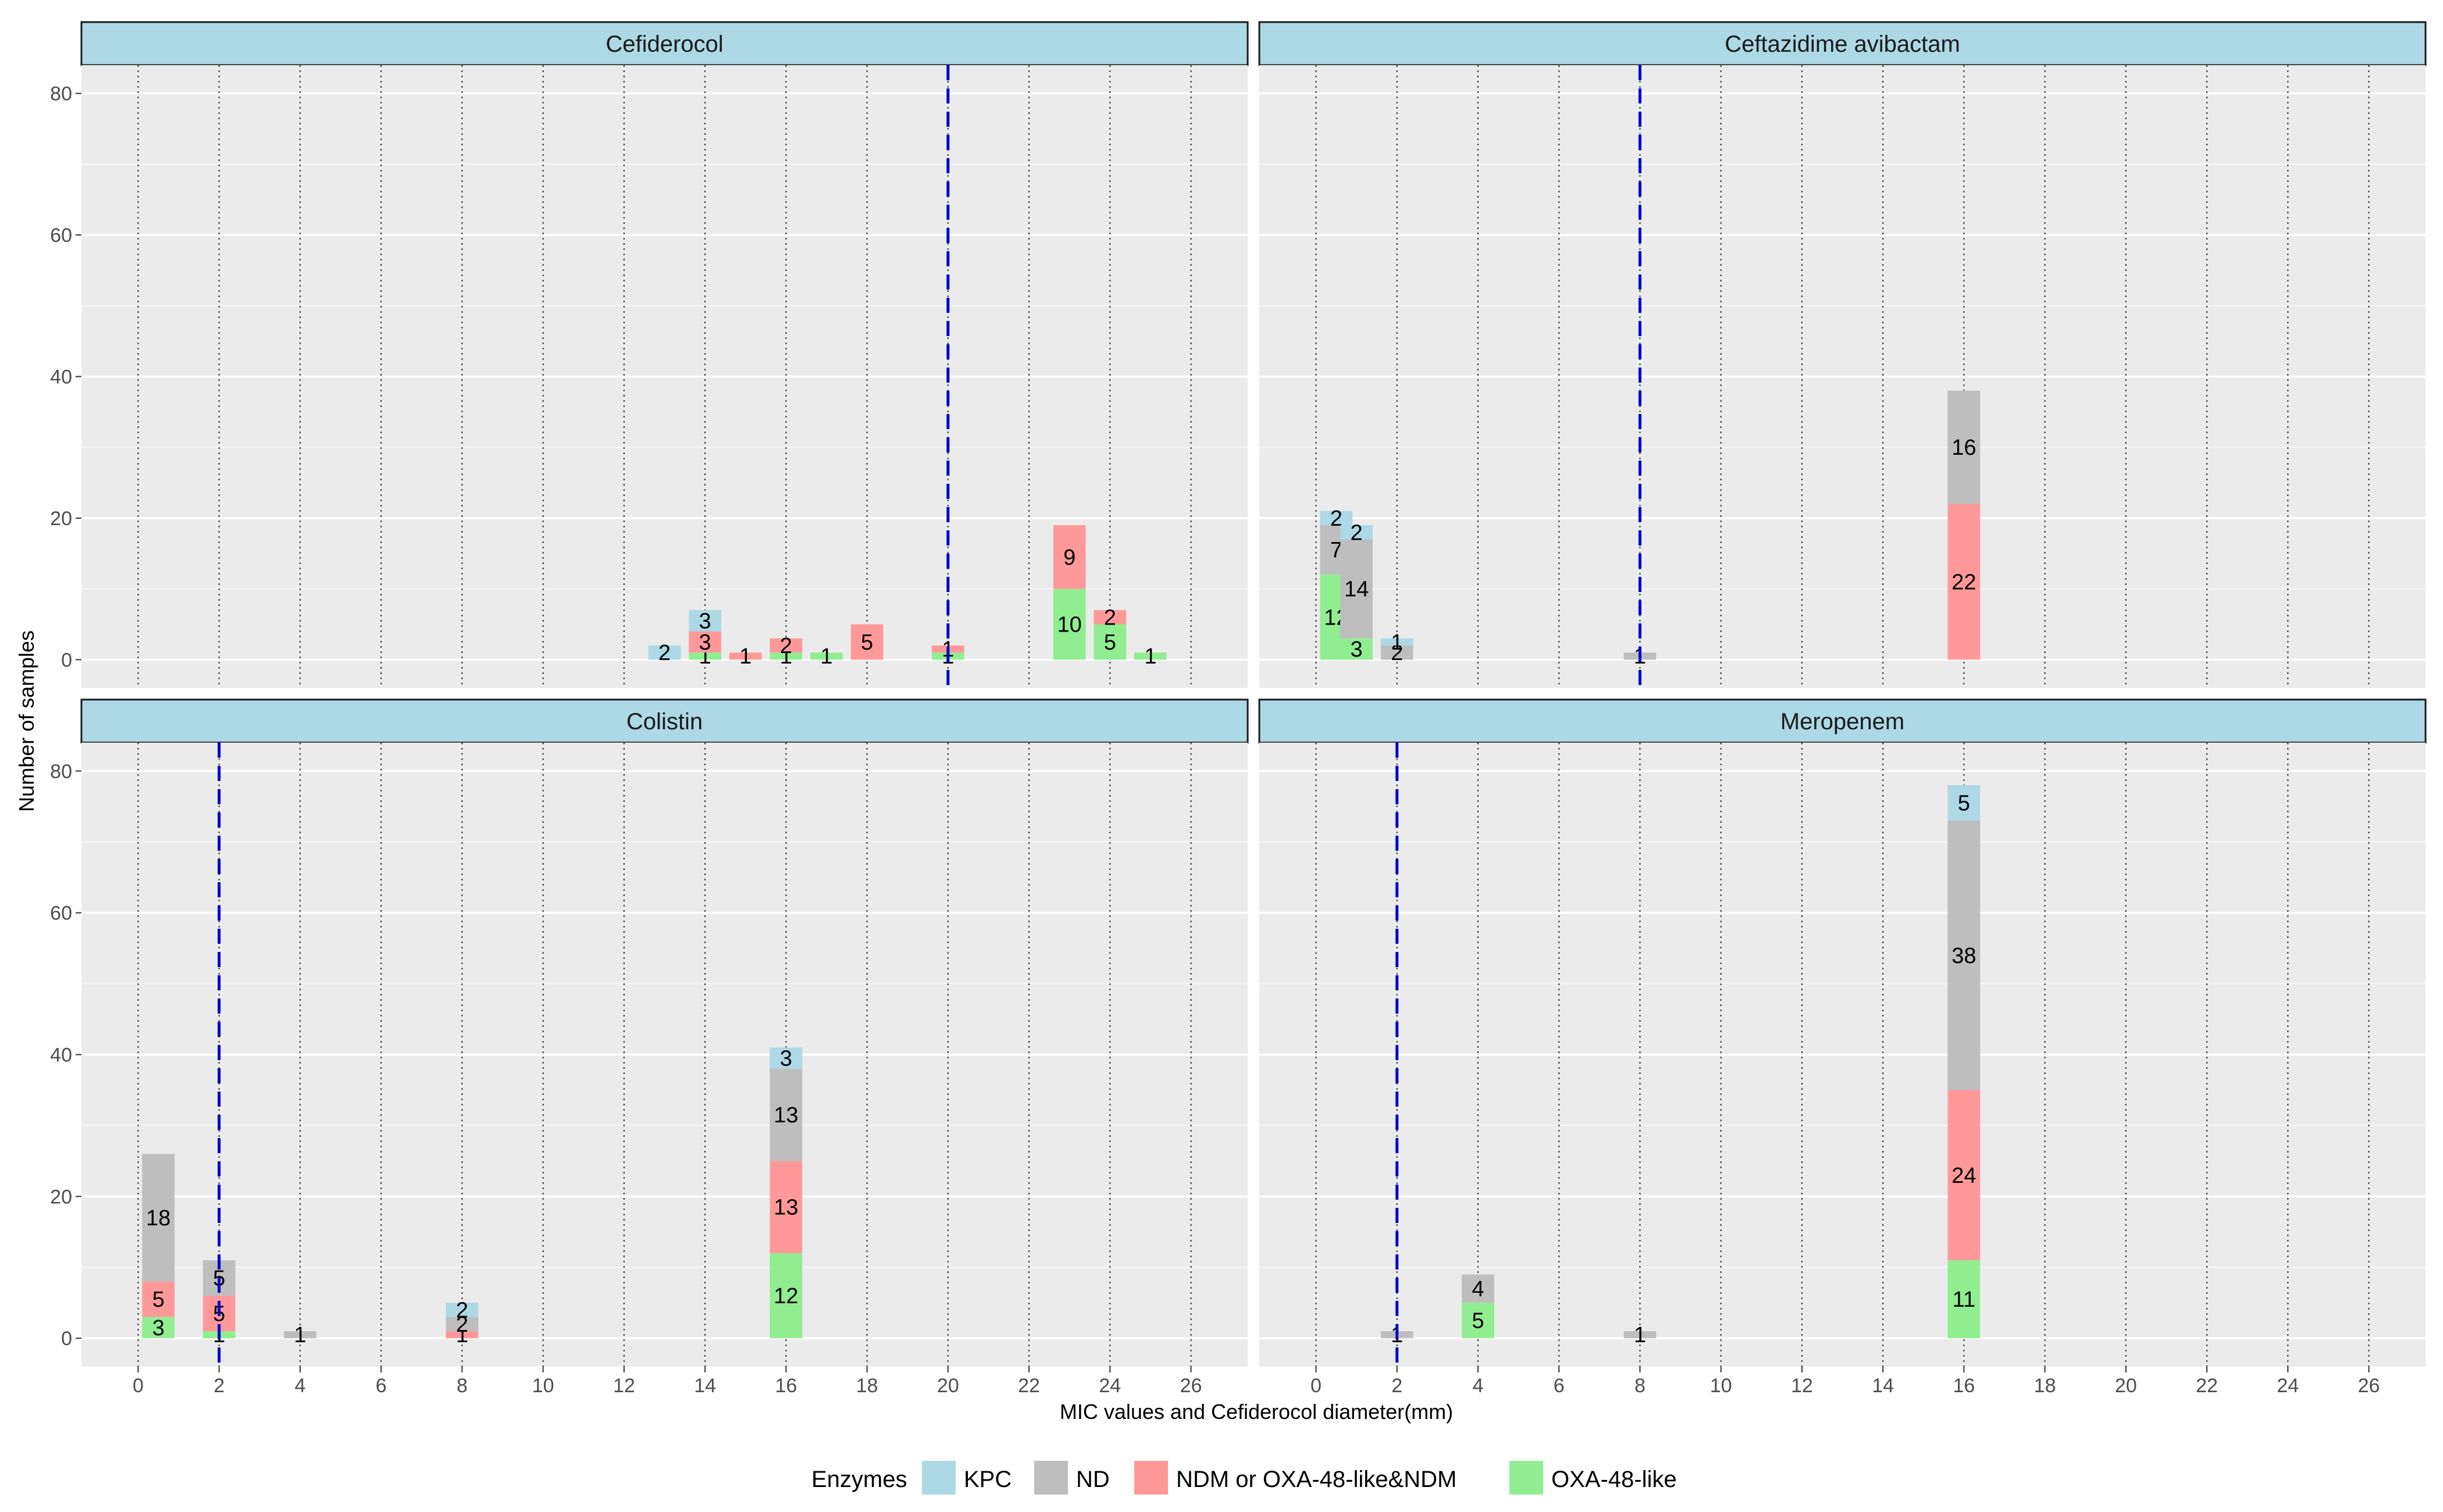 This screenshot has width=2443, height=1512. I want to click on bar-data-label: 18, so click(158, 1219).